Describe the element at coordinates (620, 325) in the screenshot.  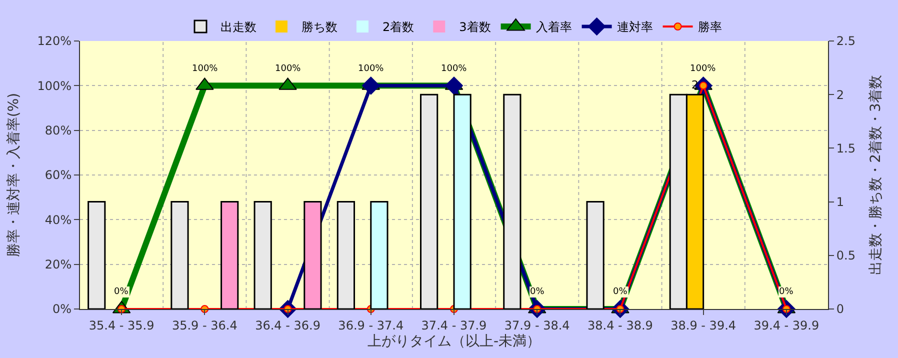
I see `x-tick-label: 38.4 - 38.9` at that location.